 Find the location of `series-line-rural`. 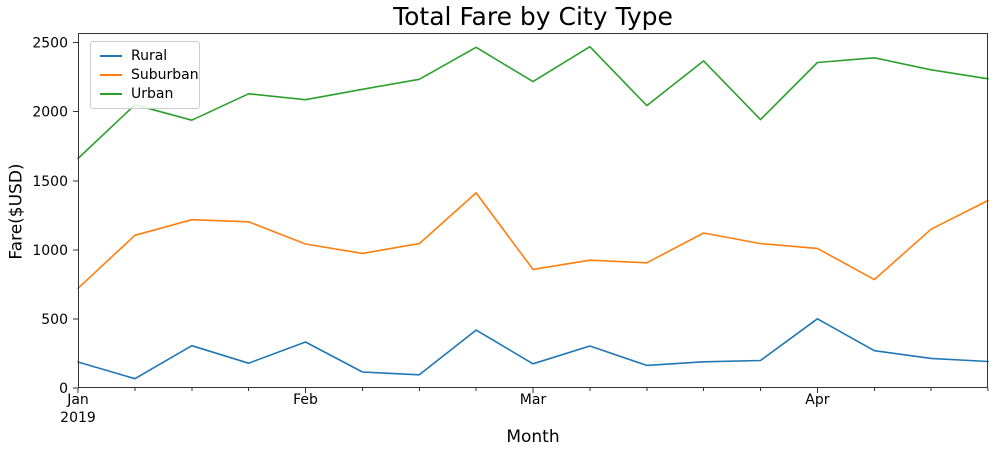

series-line-rural is located at coordinates (533, 348).